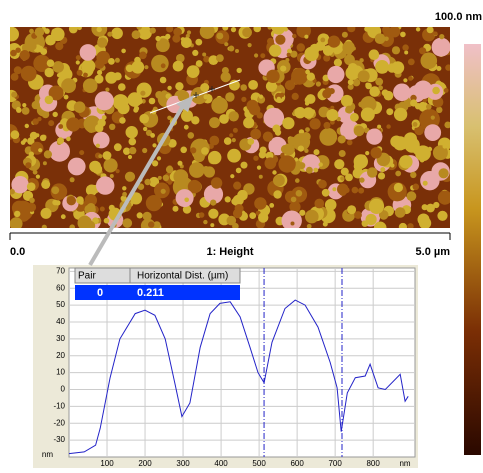 The image size is (483, 473). Describe the element at coordinates (297, 463) in the screenshot. I see `x-tick-label: 600` at that location.